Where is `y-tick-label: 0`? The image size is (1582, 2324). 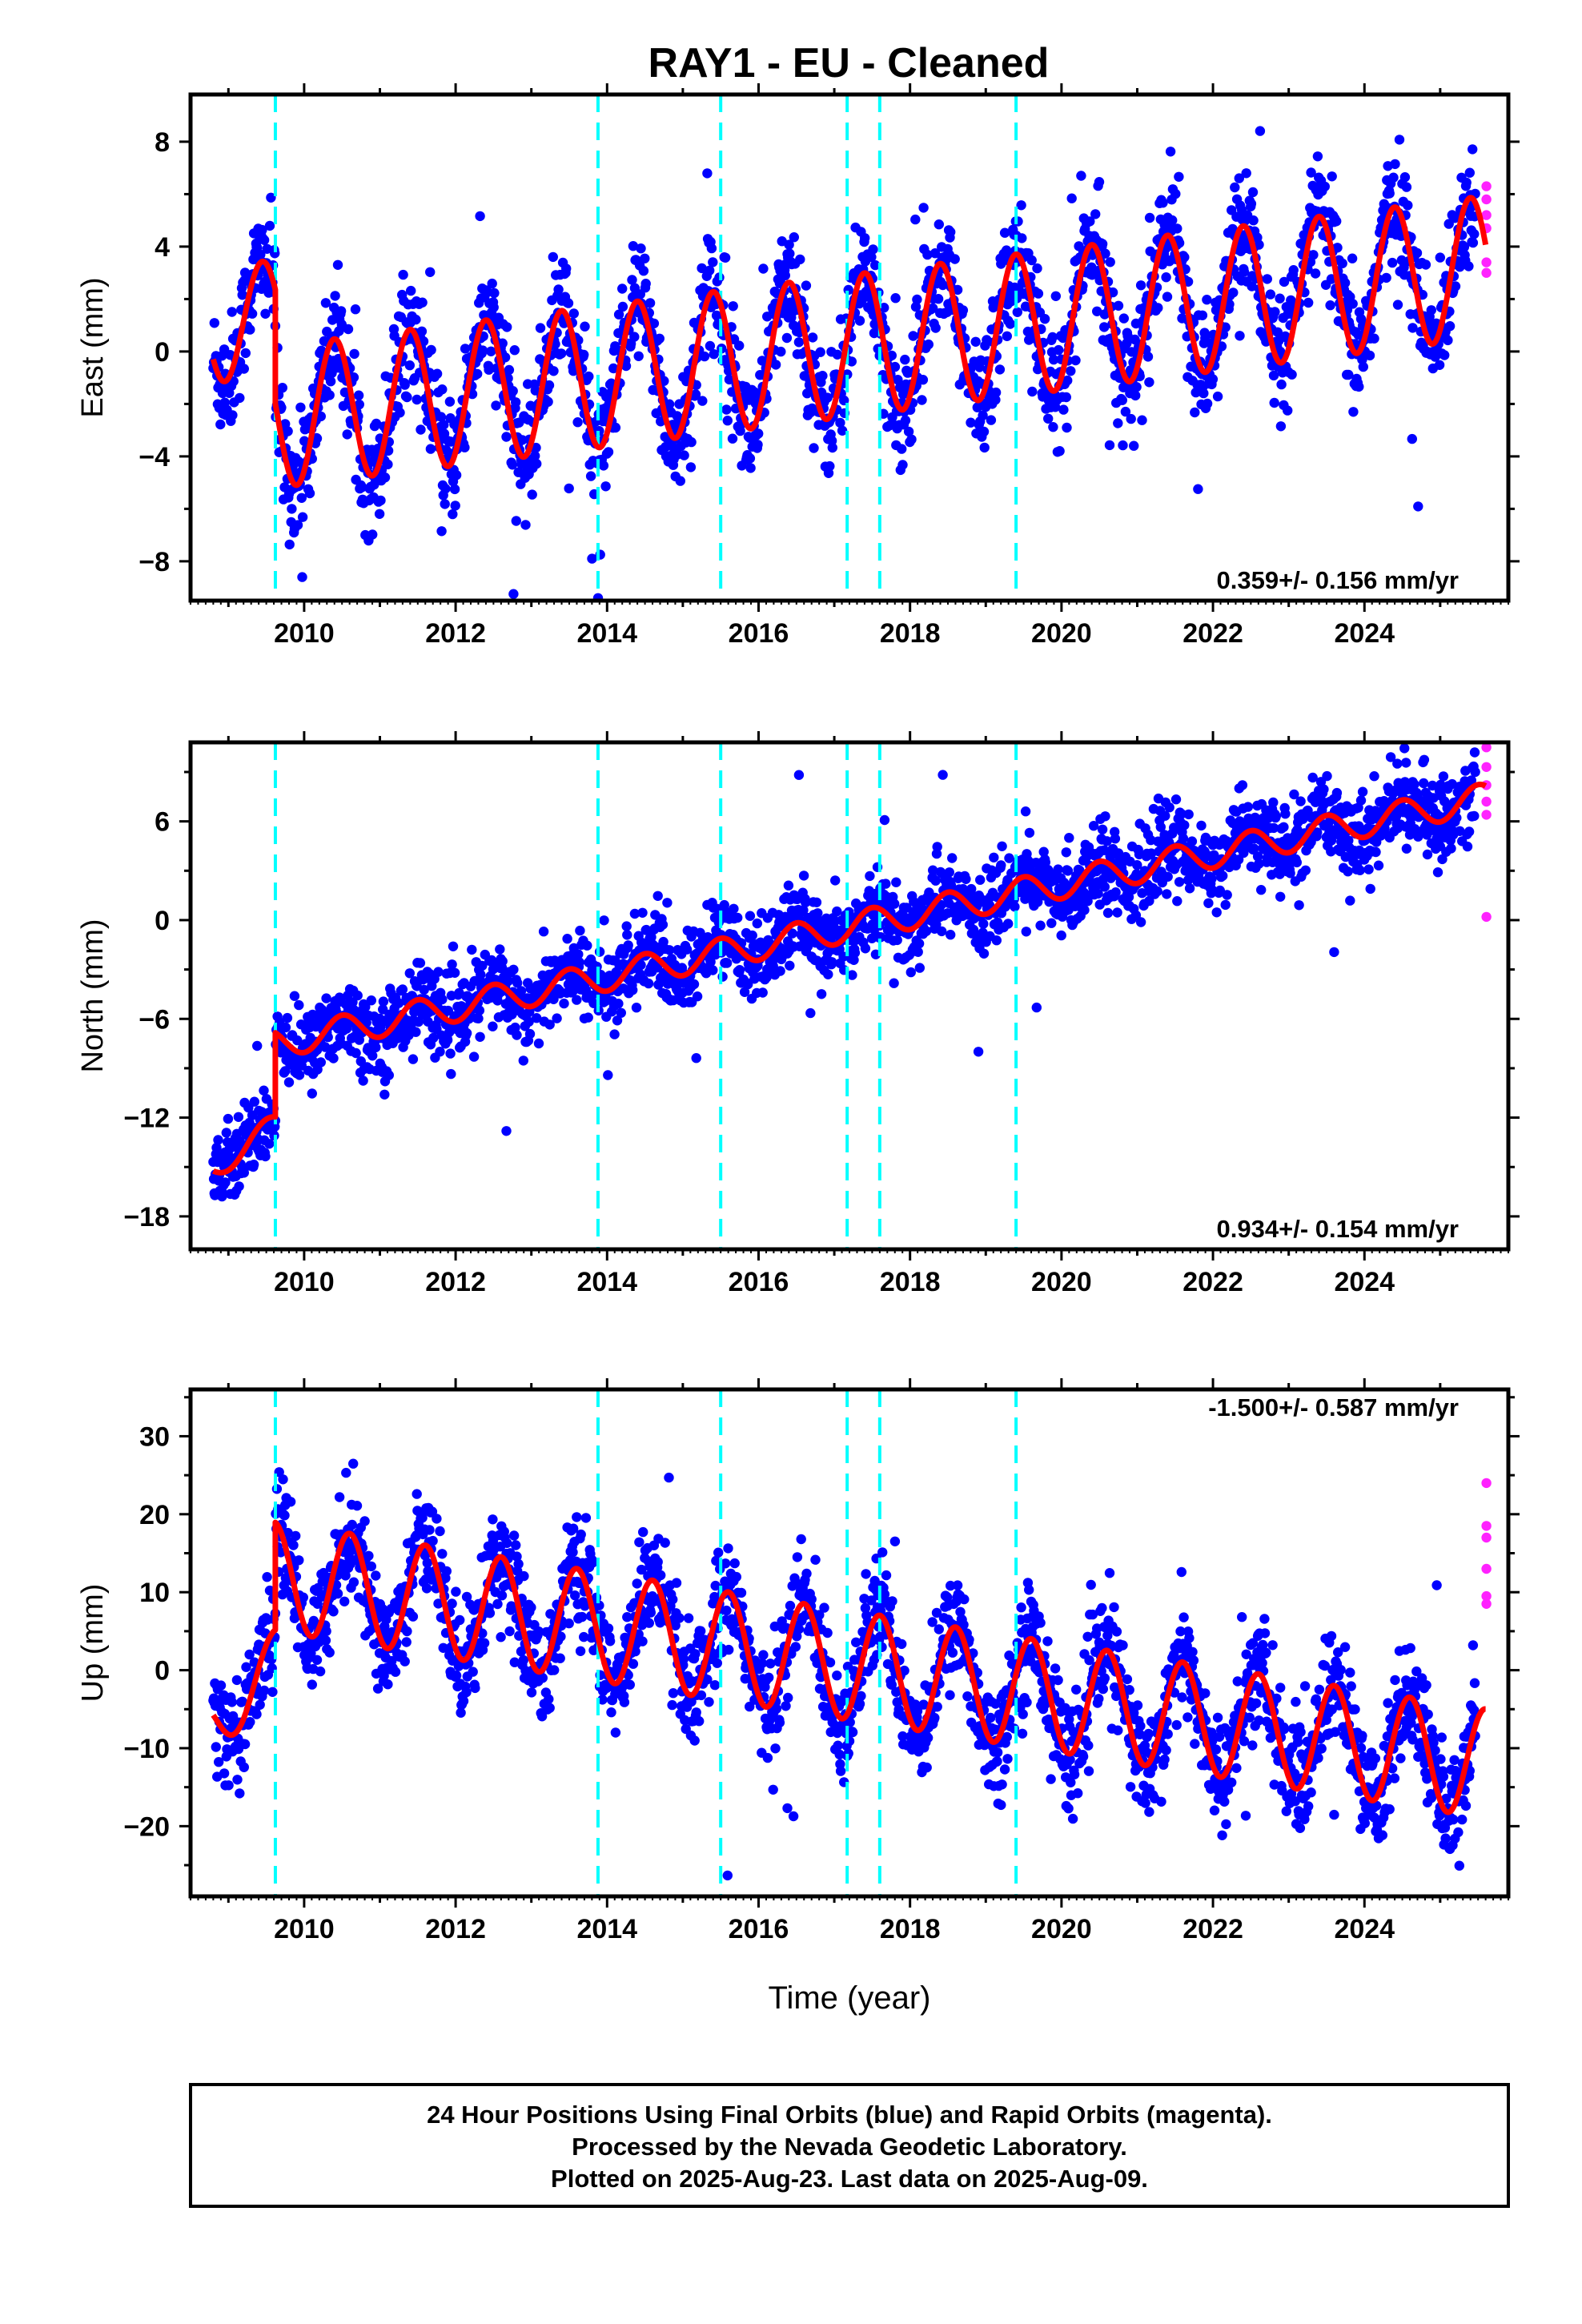
y-tick-label: 0 is located at coordinates (162, 352).